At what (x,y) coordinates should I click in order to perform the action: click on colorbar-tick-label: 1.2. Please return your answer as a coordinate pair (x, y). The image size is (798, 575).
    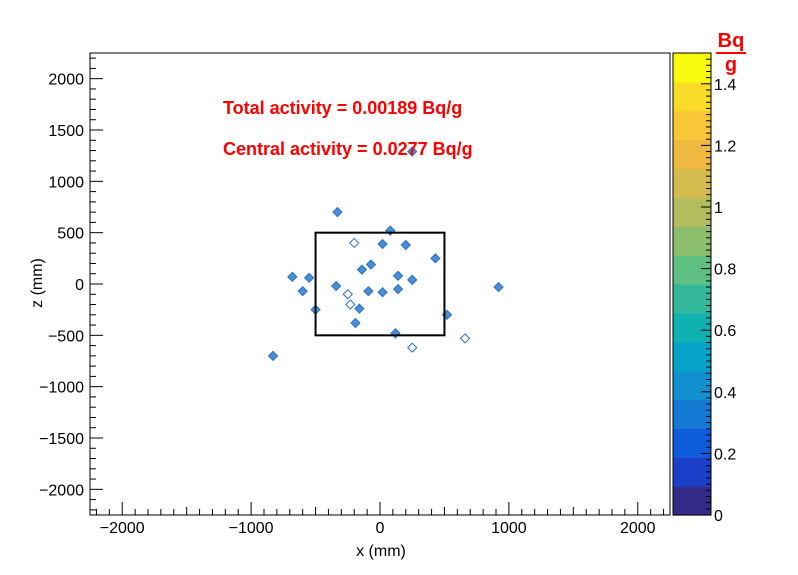
    Looking at the image, I should click on (725, 146).